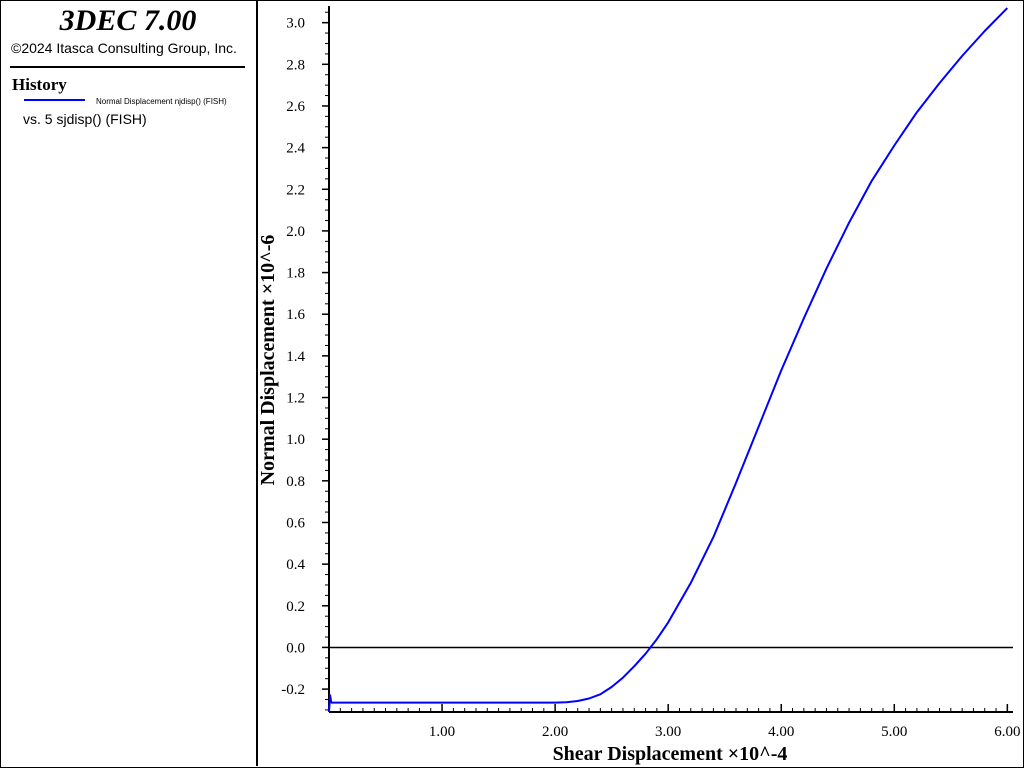  What do you see at coordinates (781, 732) in the screenshot?
I see `x-tick-label: 4.00` at bounding box center [781, 732].